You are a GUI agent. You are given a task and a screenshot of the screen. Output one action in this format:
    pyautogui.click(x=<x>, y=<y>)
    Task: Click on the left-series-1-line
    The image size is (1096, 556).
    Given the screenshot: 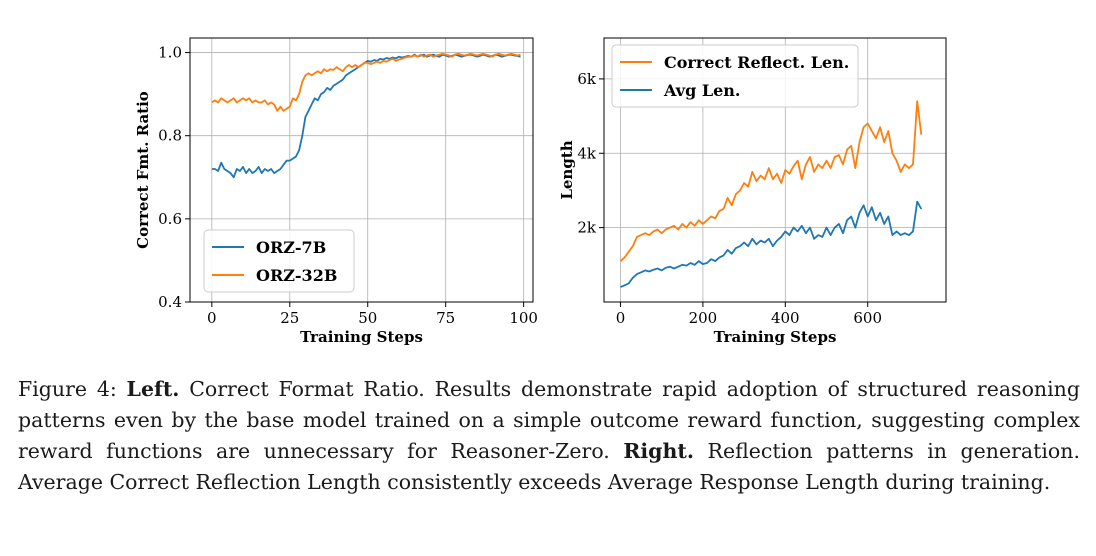 What is the action you would take?
    pyautogui.click(x=366, y=116)
    